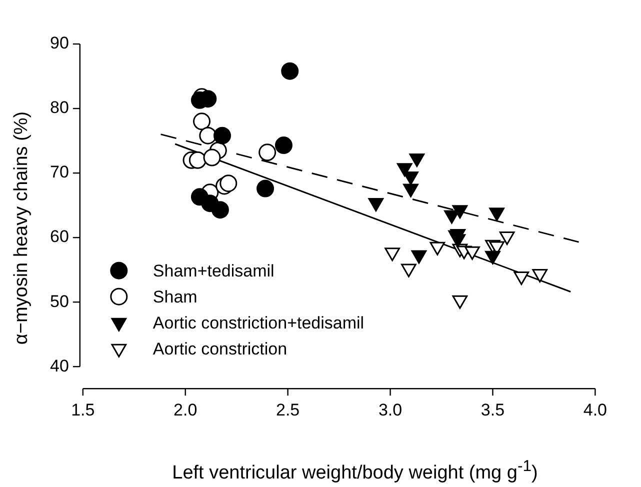 The height and width of the screenshot is (487, 641). I want to click on y-tick-label: 70, so click(59, 172).